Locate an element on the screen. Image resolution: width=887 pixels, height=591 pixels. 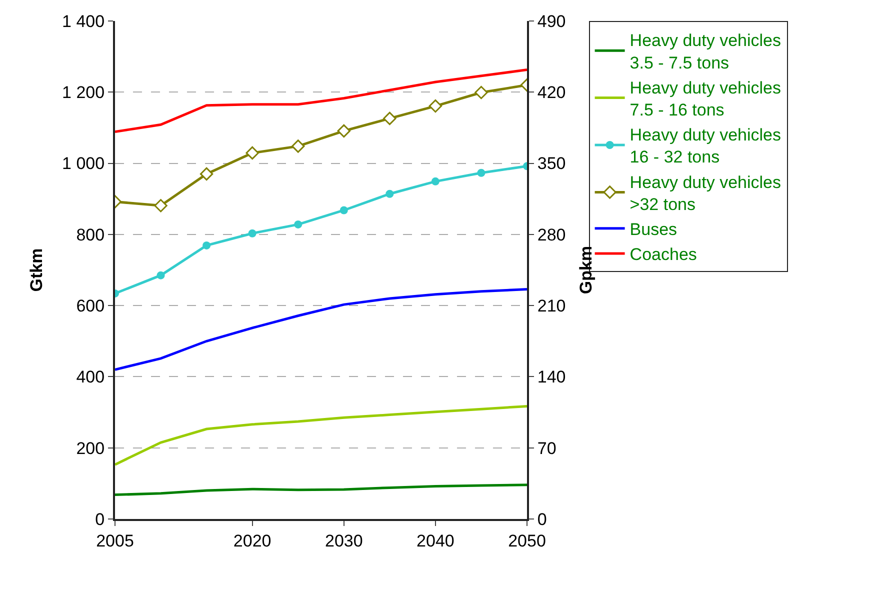
x-tick-label: 2040 is located at coordinates (435, 540).